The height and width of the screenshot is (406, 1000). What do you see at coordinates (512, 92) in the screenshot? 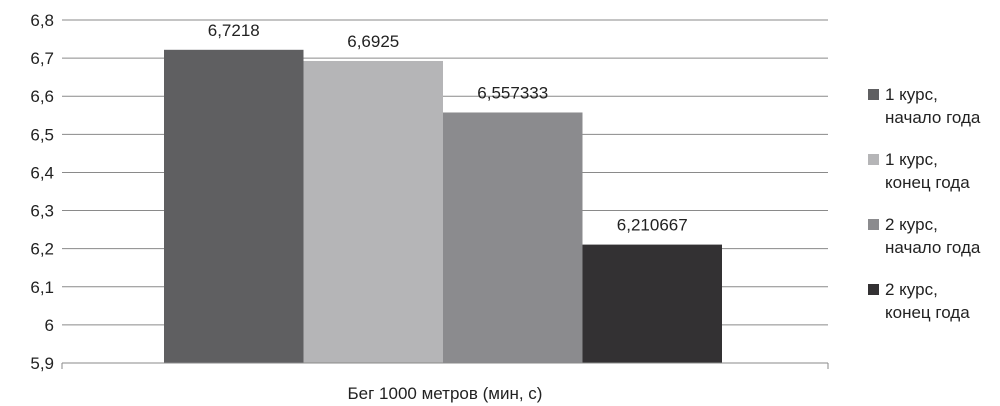
I see `data-label: 6,557333` at bounding box center [512, 92].